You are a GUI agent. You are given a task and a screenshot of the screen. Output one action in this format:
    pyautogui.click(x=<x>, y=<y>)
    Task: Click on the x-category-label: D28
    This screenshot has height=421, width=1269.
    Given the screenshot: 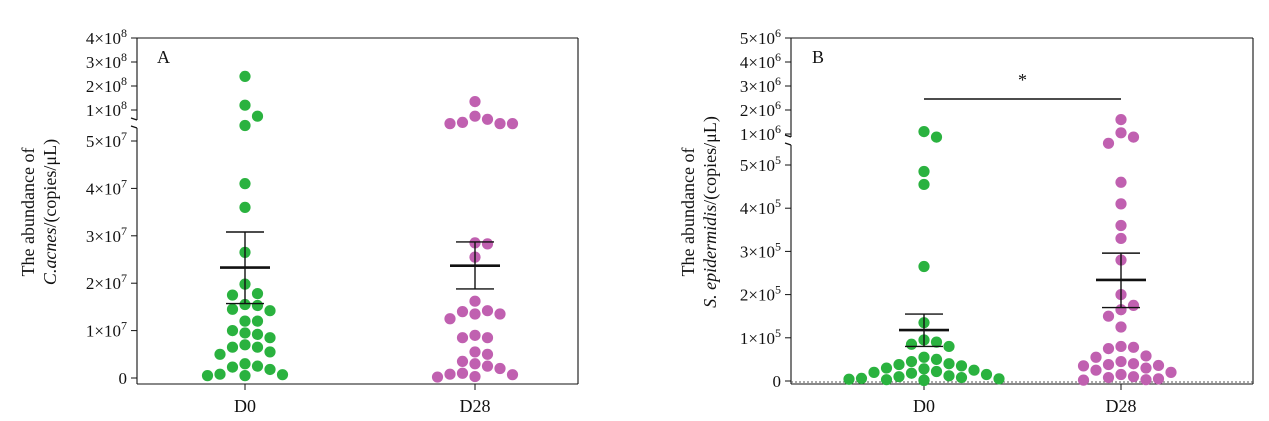 What is the action you would take?
    pyautogui.click(x=475, y=406)
    